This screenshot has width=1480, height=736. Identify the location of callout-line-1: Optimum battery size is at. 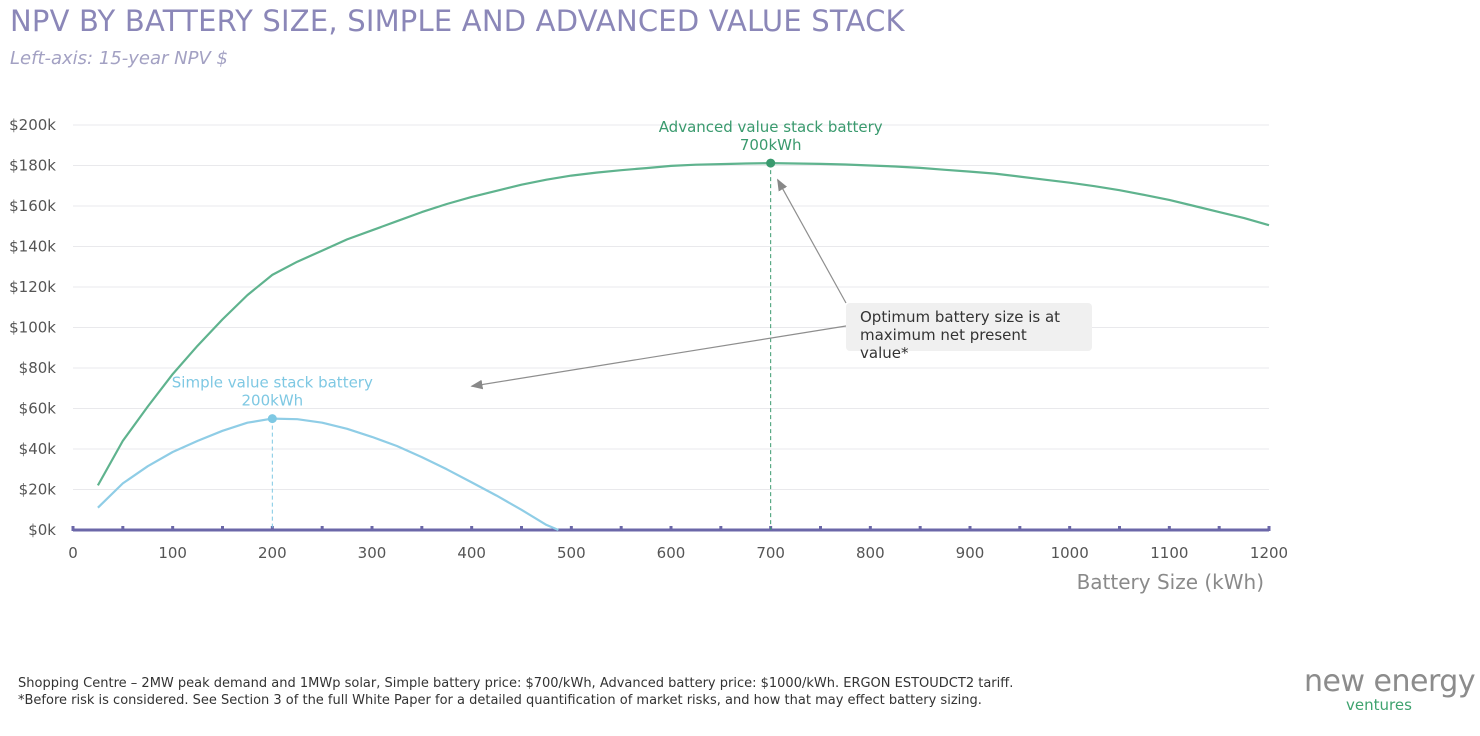
(960, 317).